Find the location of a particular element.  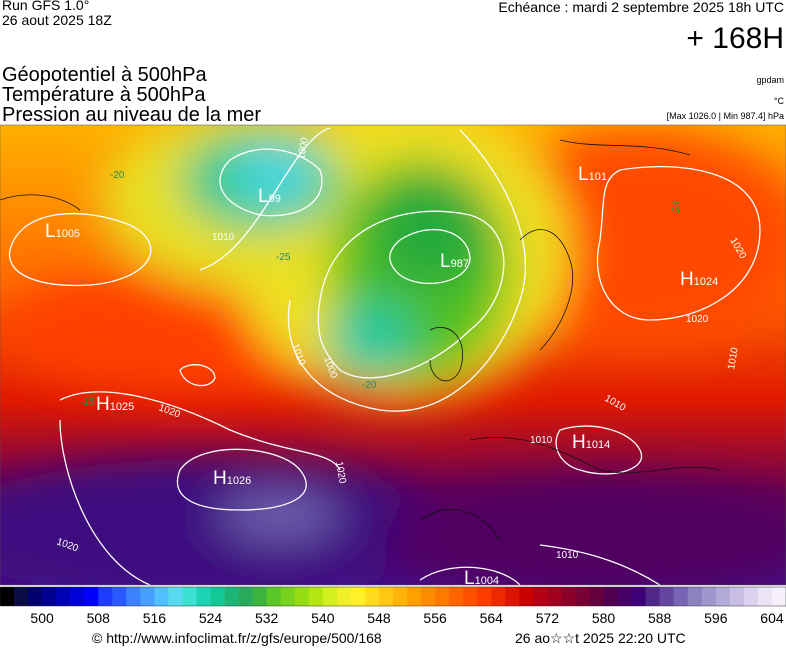

pressure-center: H1025 is located at coordinates (115, 404).